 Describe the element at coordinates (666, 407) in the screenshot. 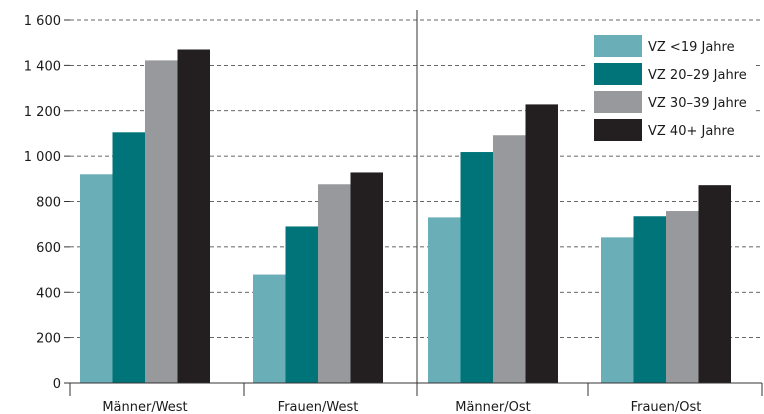

I see `x-category-label: Frauen/Ost` at that location.